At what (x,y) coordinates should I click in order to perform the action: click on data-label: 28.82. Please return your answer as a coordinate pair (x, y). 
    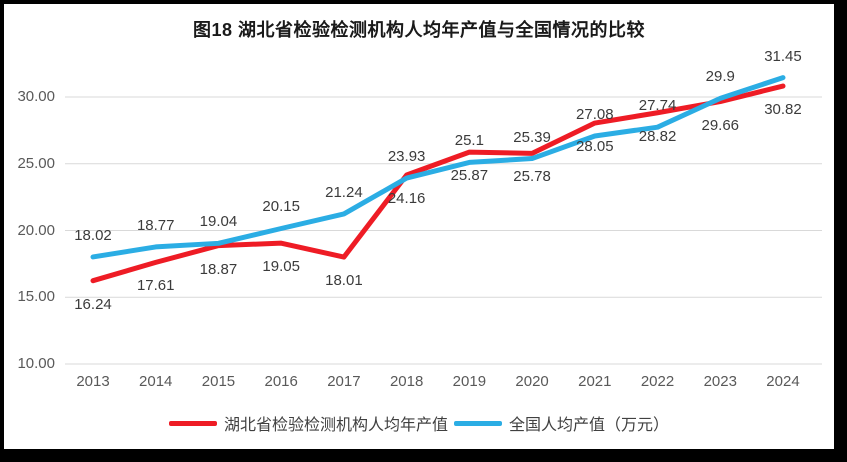
    Looking at the image, I should click on (657, 136).